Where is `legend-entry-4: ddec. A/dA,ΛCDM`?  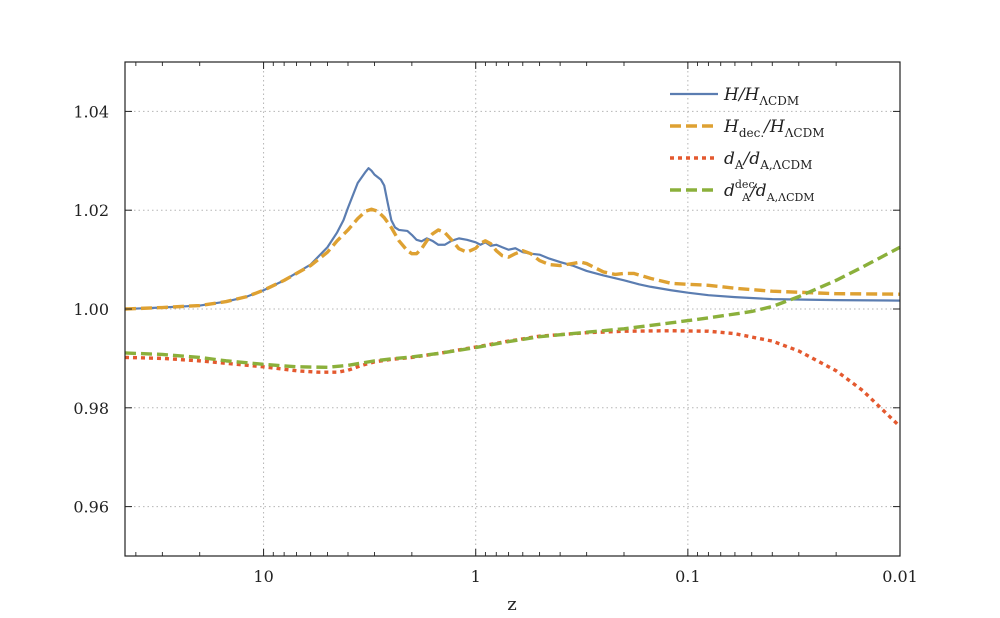
legend-entry-4: ddec. A/dA,ΛCDM is located at coordinates (769, 191).